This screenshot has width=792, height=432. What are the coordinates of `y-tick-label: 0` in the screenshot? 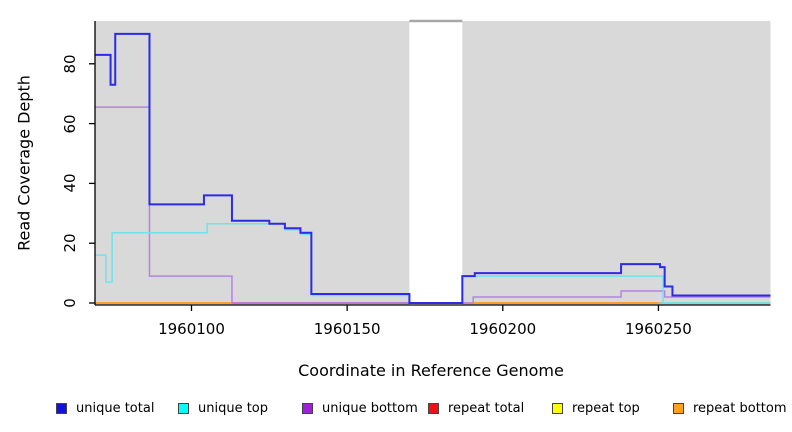 It's located at (70, 303).